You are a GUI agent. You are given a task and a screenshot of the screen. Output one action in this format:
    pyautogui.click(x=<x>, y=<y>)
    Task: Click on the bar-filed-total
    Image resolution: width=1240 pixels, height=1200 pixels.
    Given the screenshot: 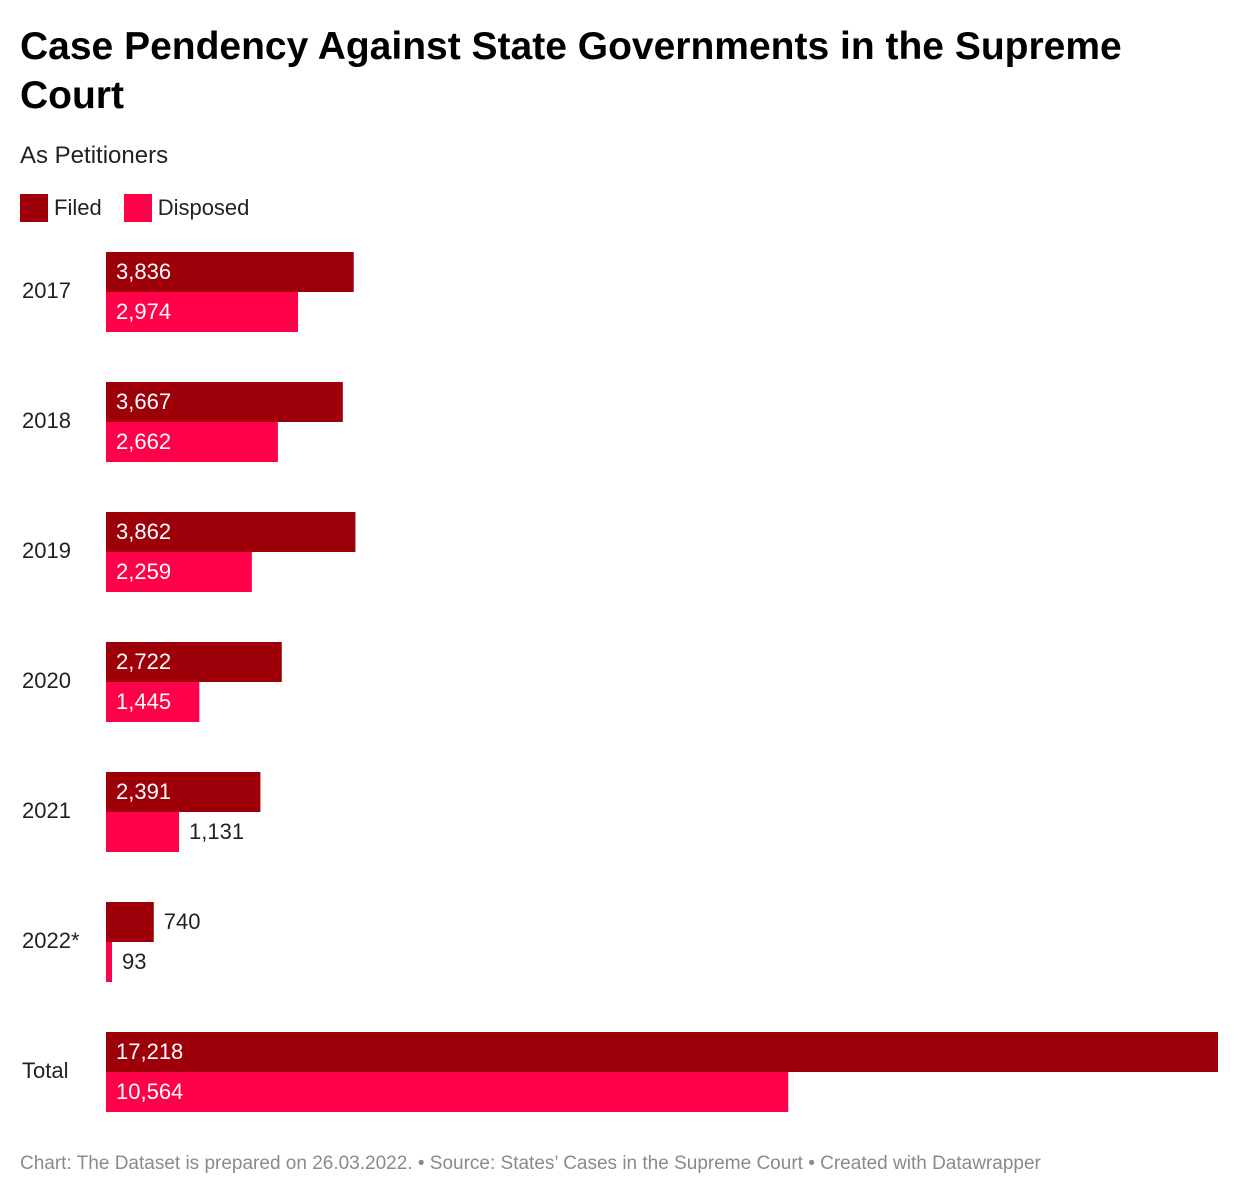 What is the action you would take?
    pyautogui.click(x=662, y=1052)
    